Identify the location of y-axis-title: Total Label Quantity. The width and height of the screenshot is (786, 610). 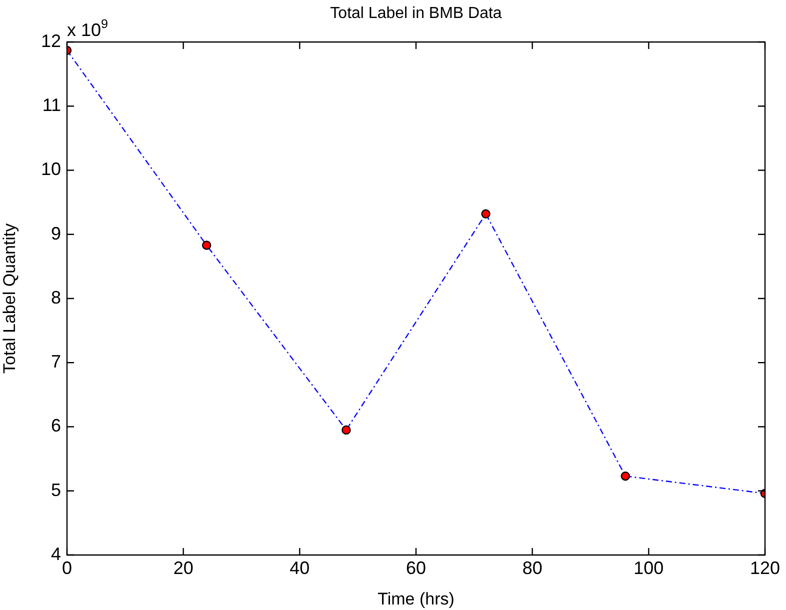
(9, 298).